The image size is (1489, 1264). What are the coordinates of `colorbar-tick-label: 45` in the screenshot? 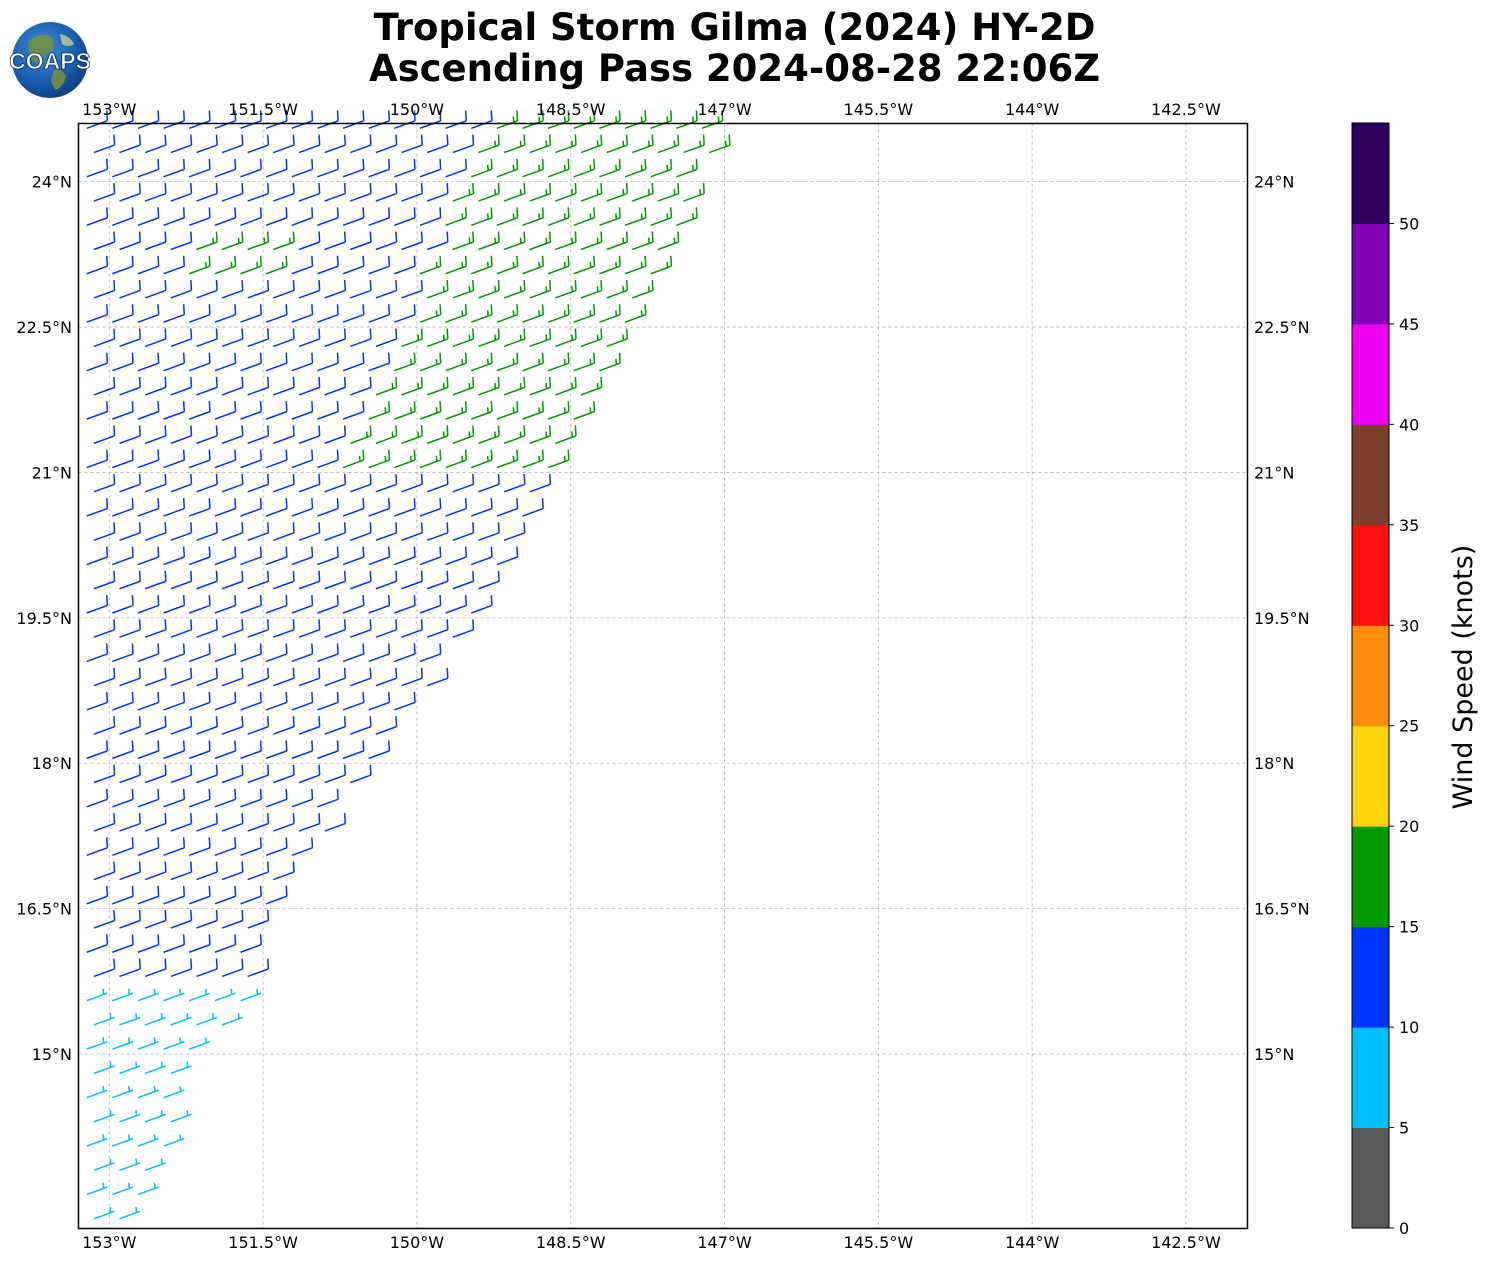 It's located at (1409, 324).